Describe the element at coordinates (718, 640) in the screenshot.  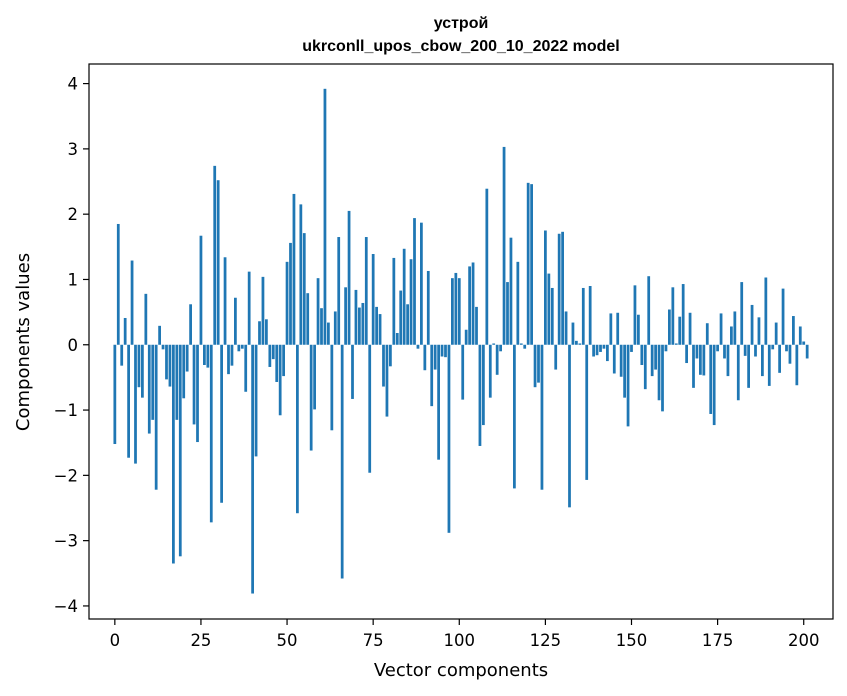
I see `x-tick-label-175: 175` at that location.